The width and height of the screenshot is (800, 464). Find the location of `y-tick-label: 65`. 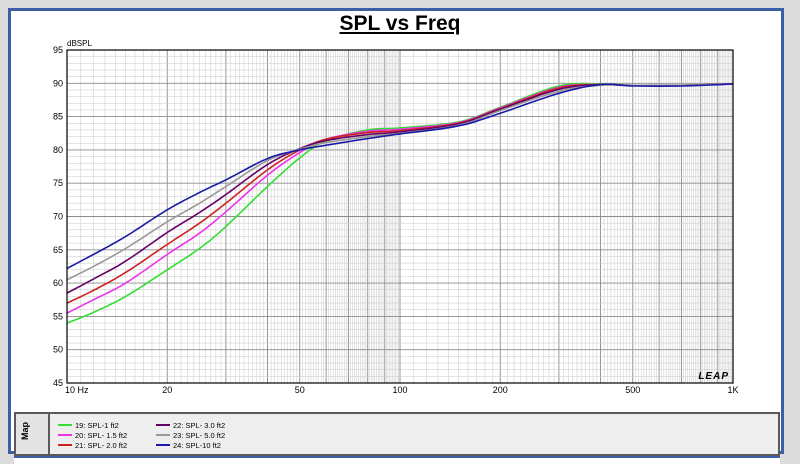

y-tick-label: 65 is located at coordinates (58, 250).